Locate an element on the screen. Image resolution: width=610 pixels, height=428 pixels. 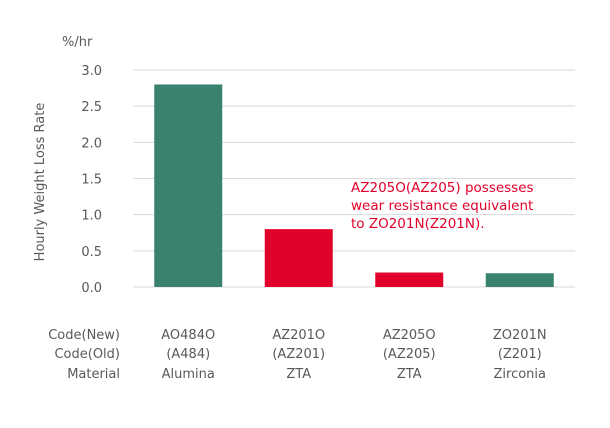
category-code-new-label: AO484O is located at coordinates (188, 335).